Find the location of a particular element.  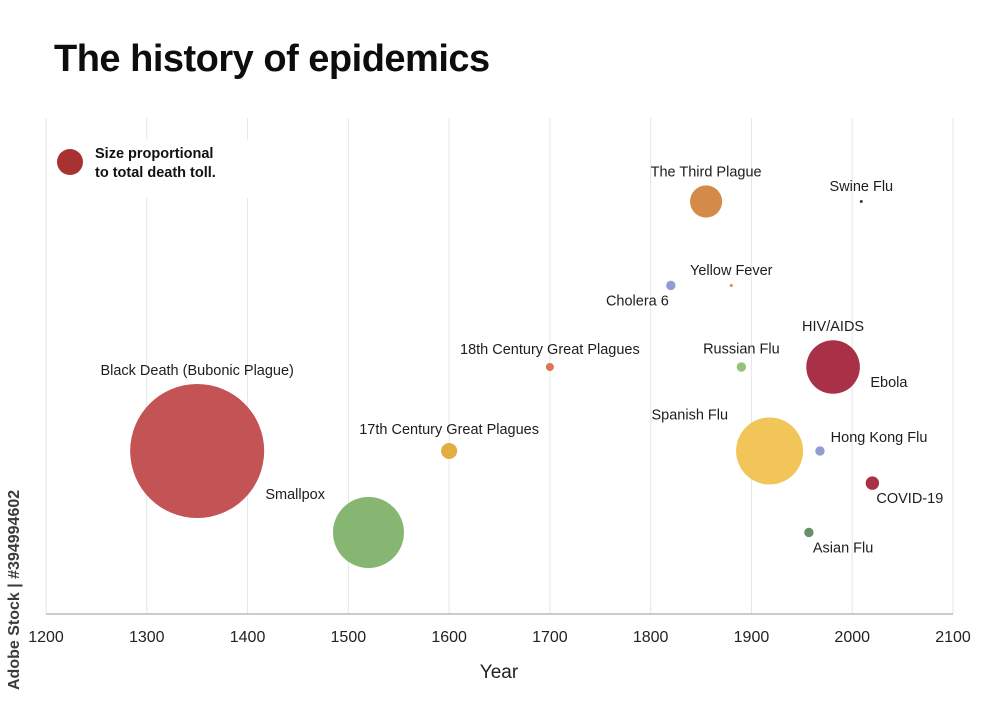

x-tick-label-1500: 1500 is located at coordinates (349, 637).